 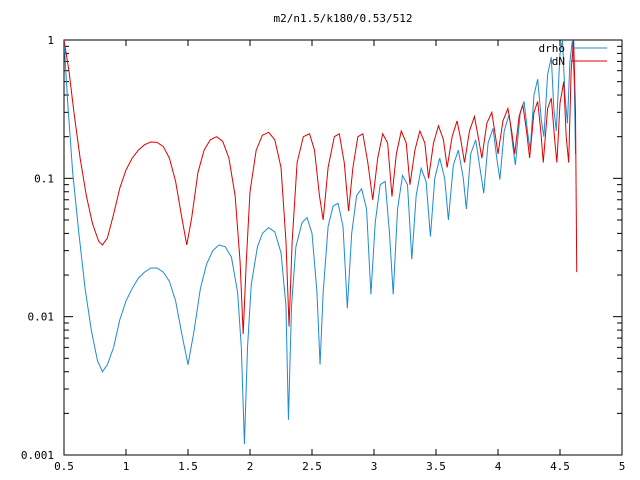 What do you see at coordinates (188, 466) in the screenshot?
I see `x-tick-label: 1.5` at bounding box center [188, 466].